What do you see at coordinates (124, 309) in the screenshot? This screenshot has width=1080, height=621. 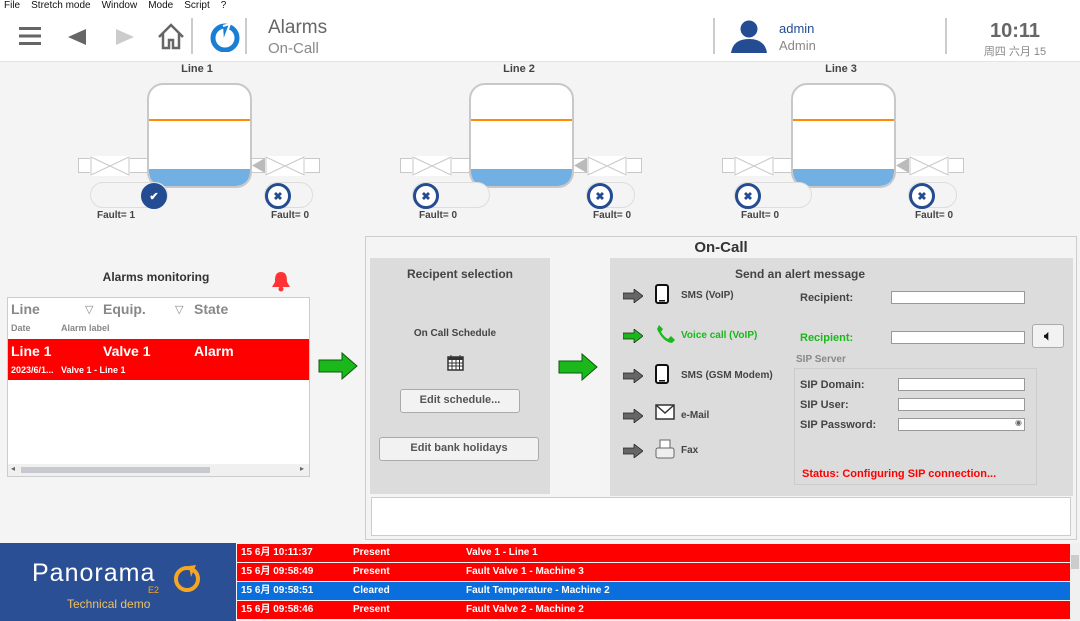 I see `col-equip: Equip.` at bounding box center [124, 309].